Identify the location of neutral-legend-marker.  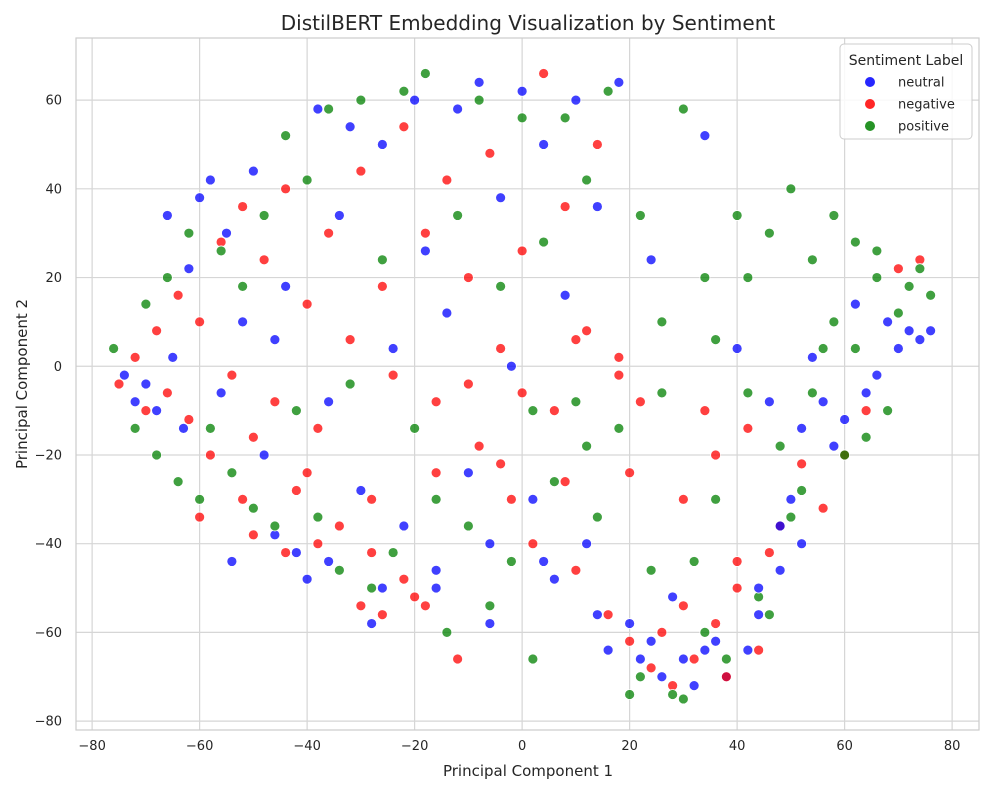
(870, 82).